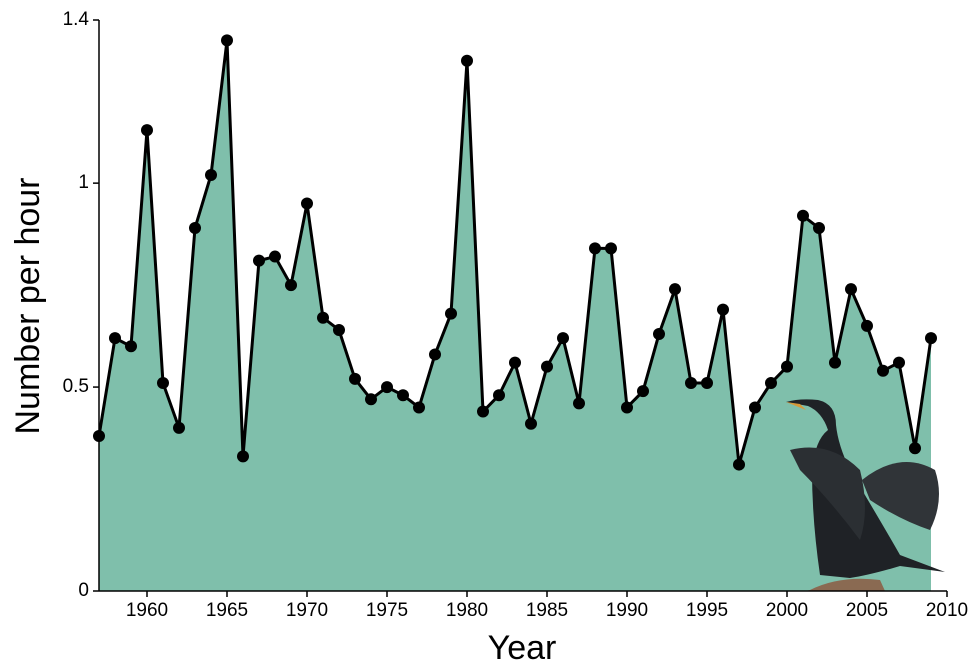 The width and height of the screenshot is (972, 668). I want to click on x-tick-label: 2005, so click(867, 610).